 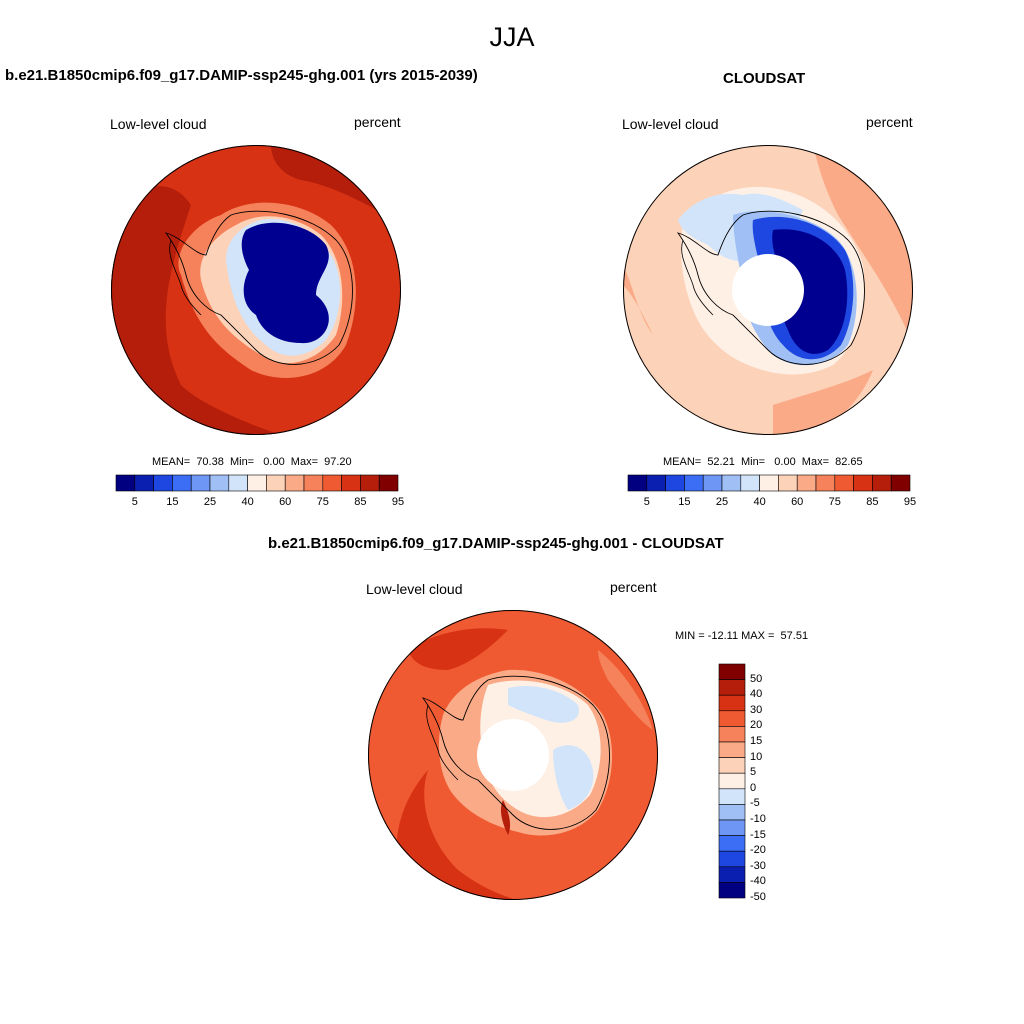 What do you see at coordinates (512, 37) in the screenshot?
I see `figure-title: JJA` at bounding box center [512, 37].